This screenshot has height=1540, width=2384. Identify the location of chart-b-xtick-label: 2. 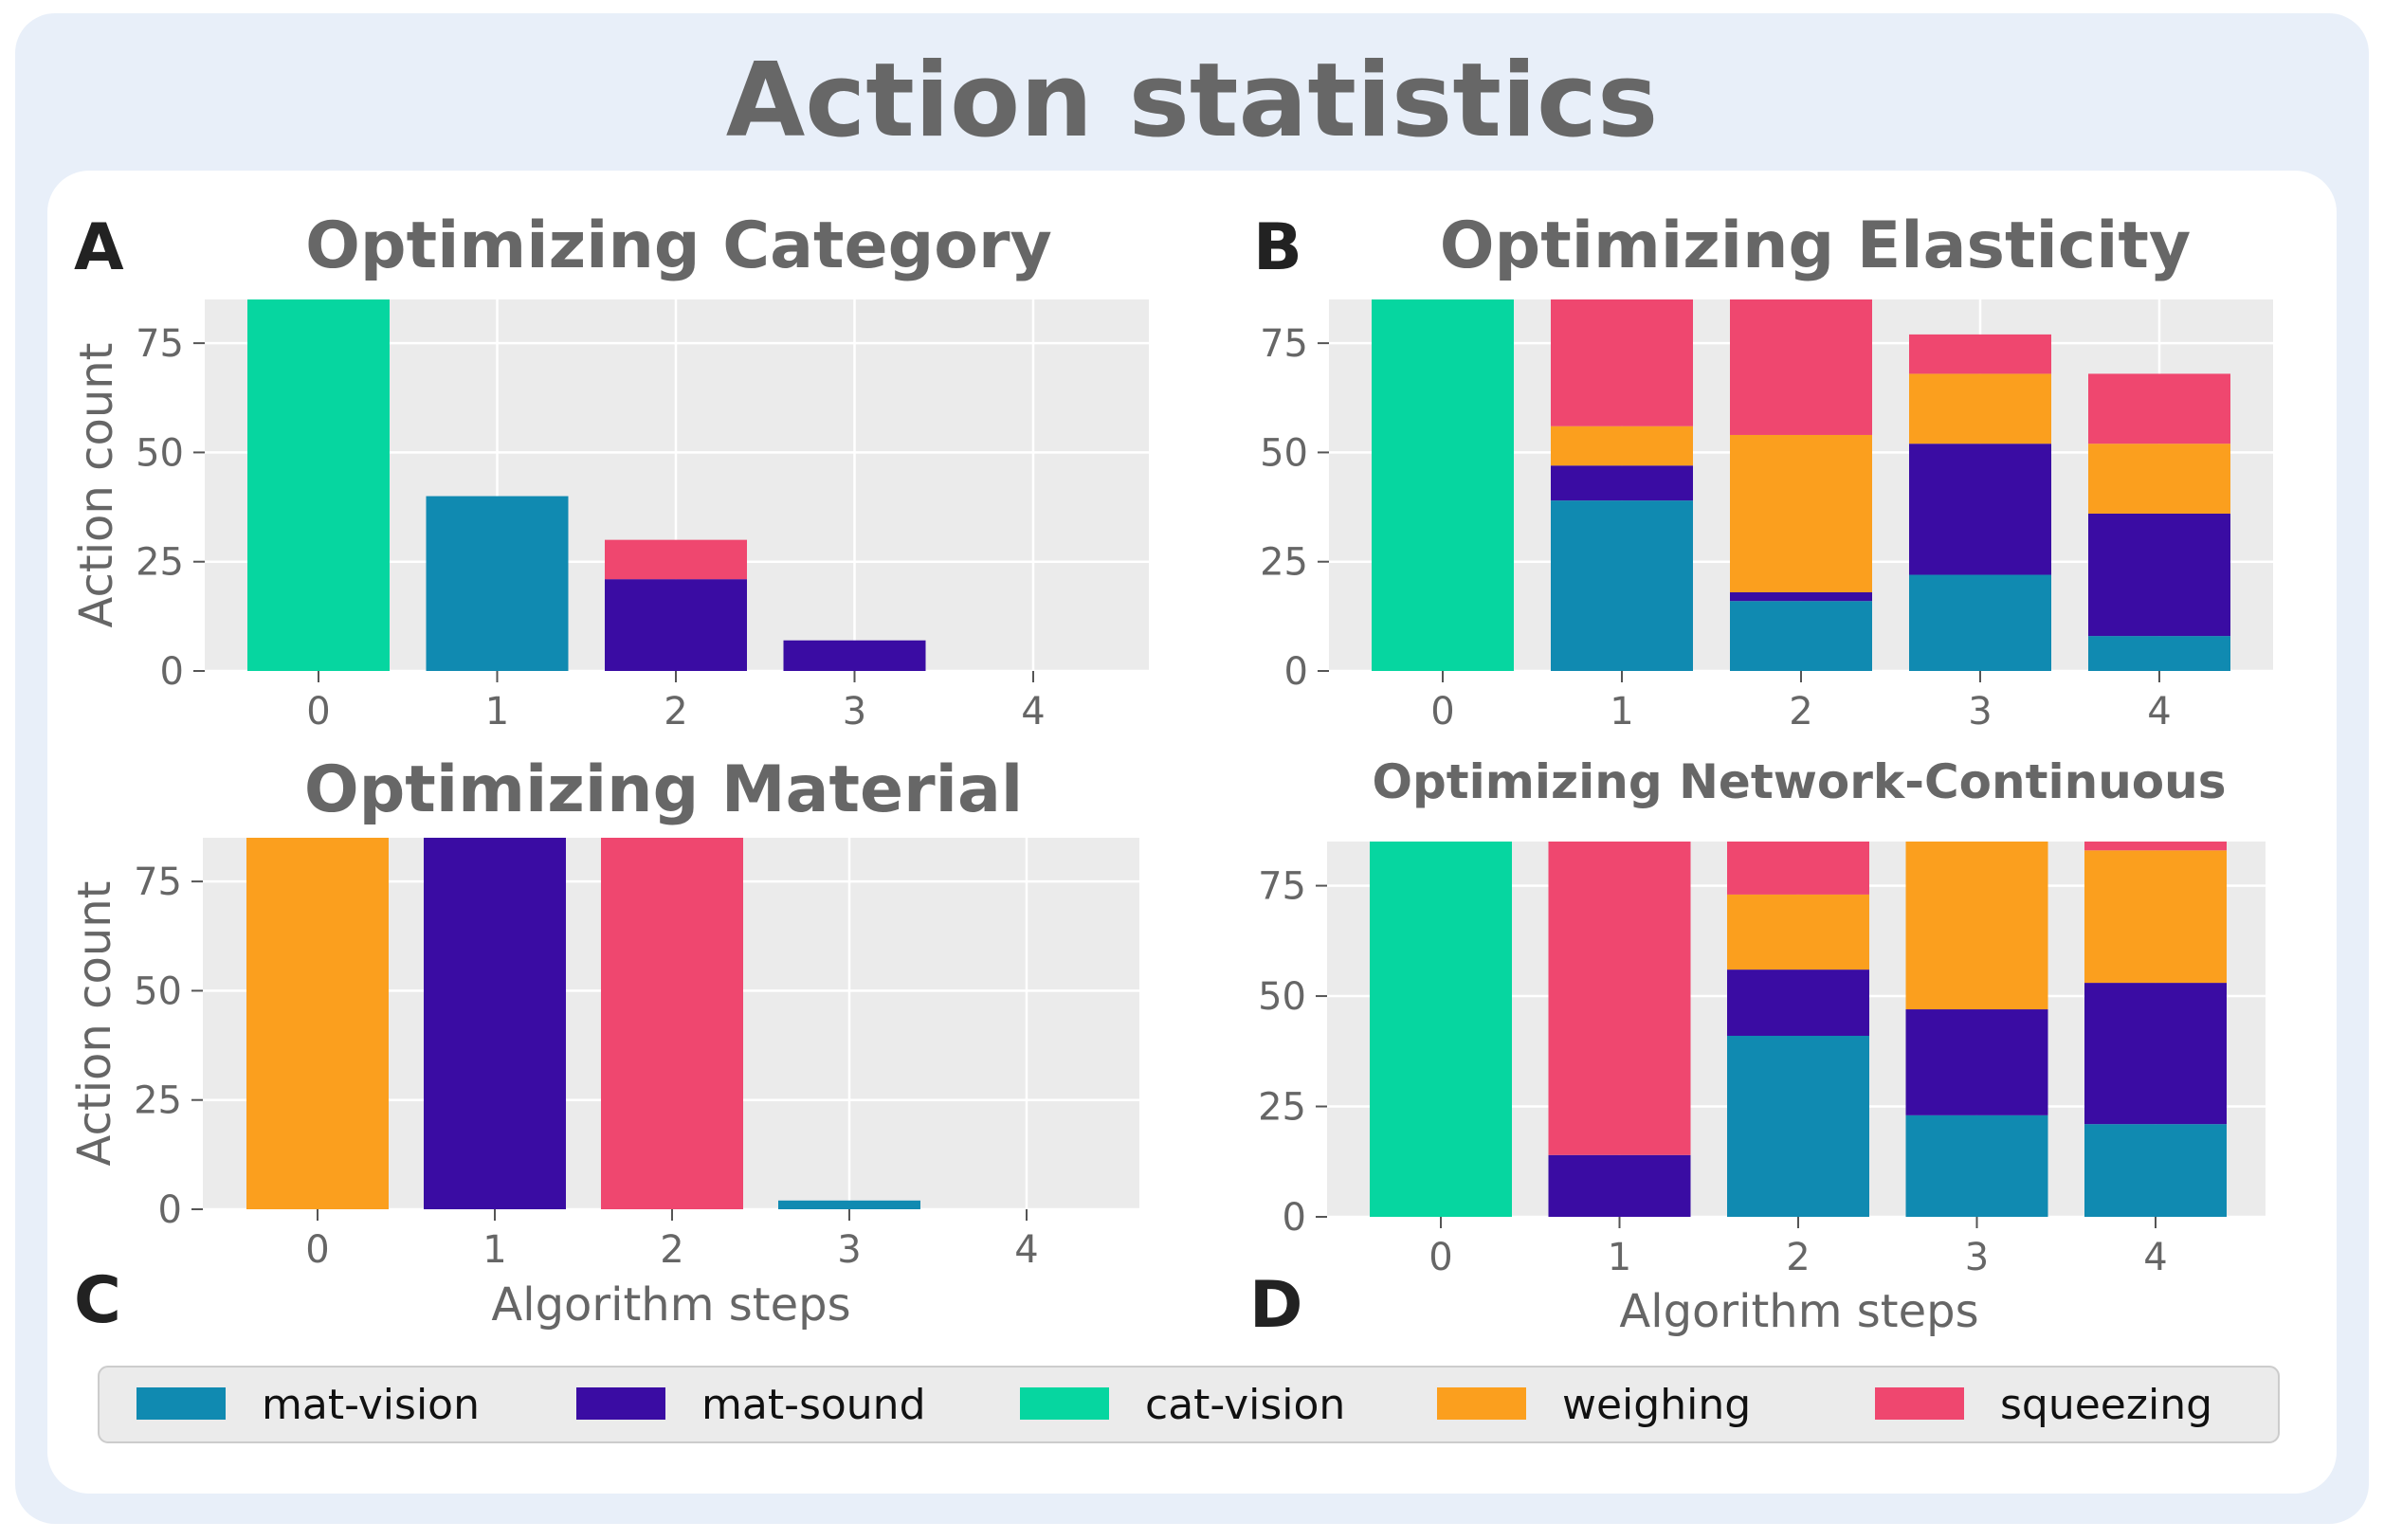
(1800, 712).